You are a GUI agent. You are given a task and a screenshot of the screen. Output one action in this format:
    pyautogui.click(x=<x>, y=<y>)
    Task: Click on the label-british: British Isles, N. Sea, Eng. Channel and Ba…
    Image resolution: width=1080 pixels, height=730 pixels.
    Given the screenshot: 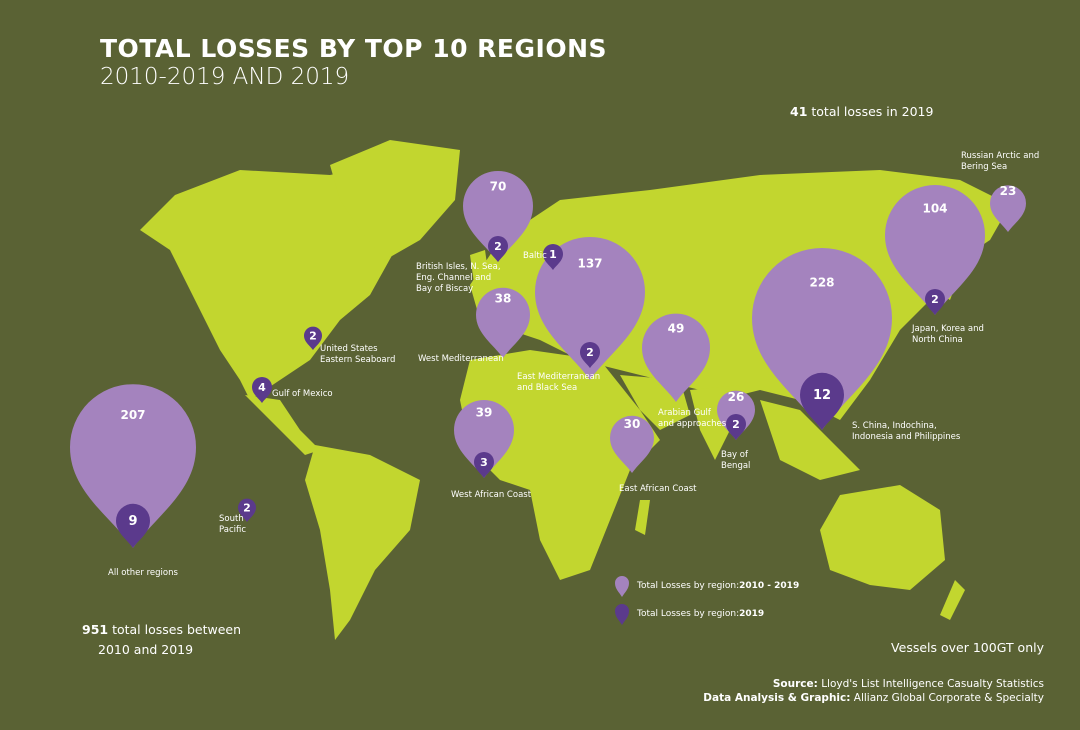 What is the action you would take?
    pyautogui.click(x=458, y=278)
    